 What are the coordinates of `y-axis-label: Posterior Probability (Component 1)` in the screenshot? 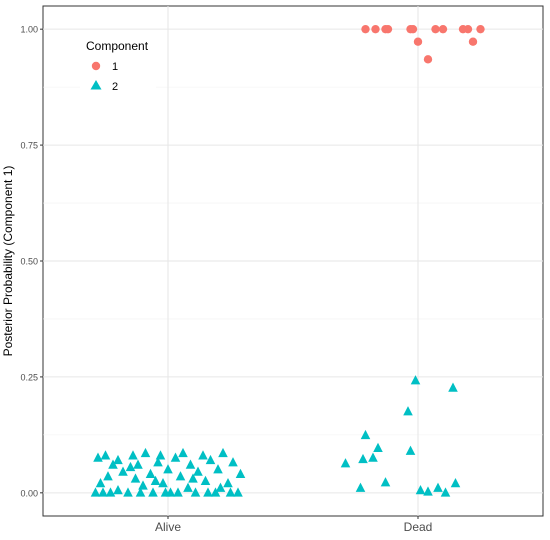 It's located at (8, 261).